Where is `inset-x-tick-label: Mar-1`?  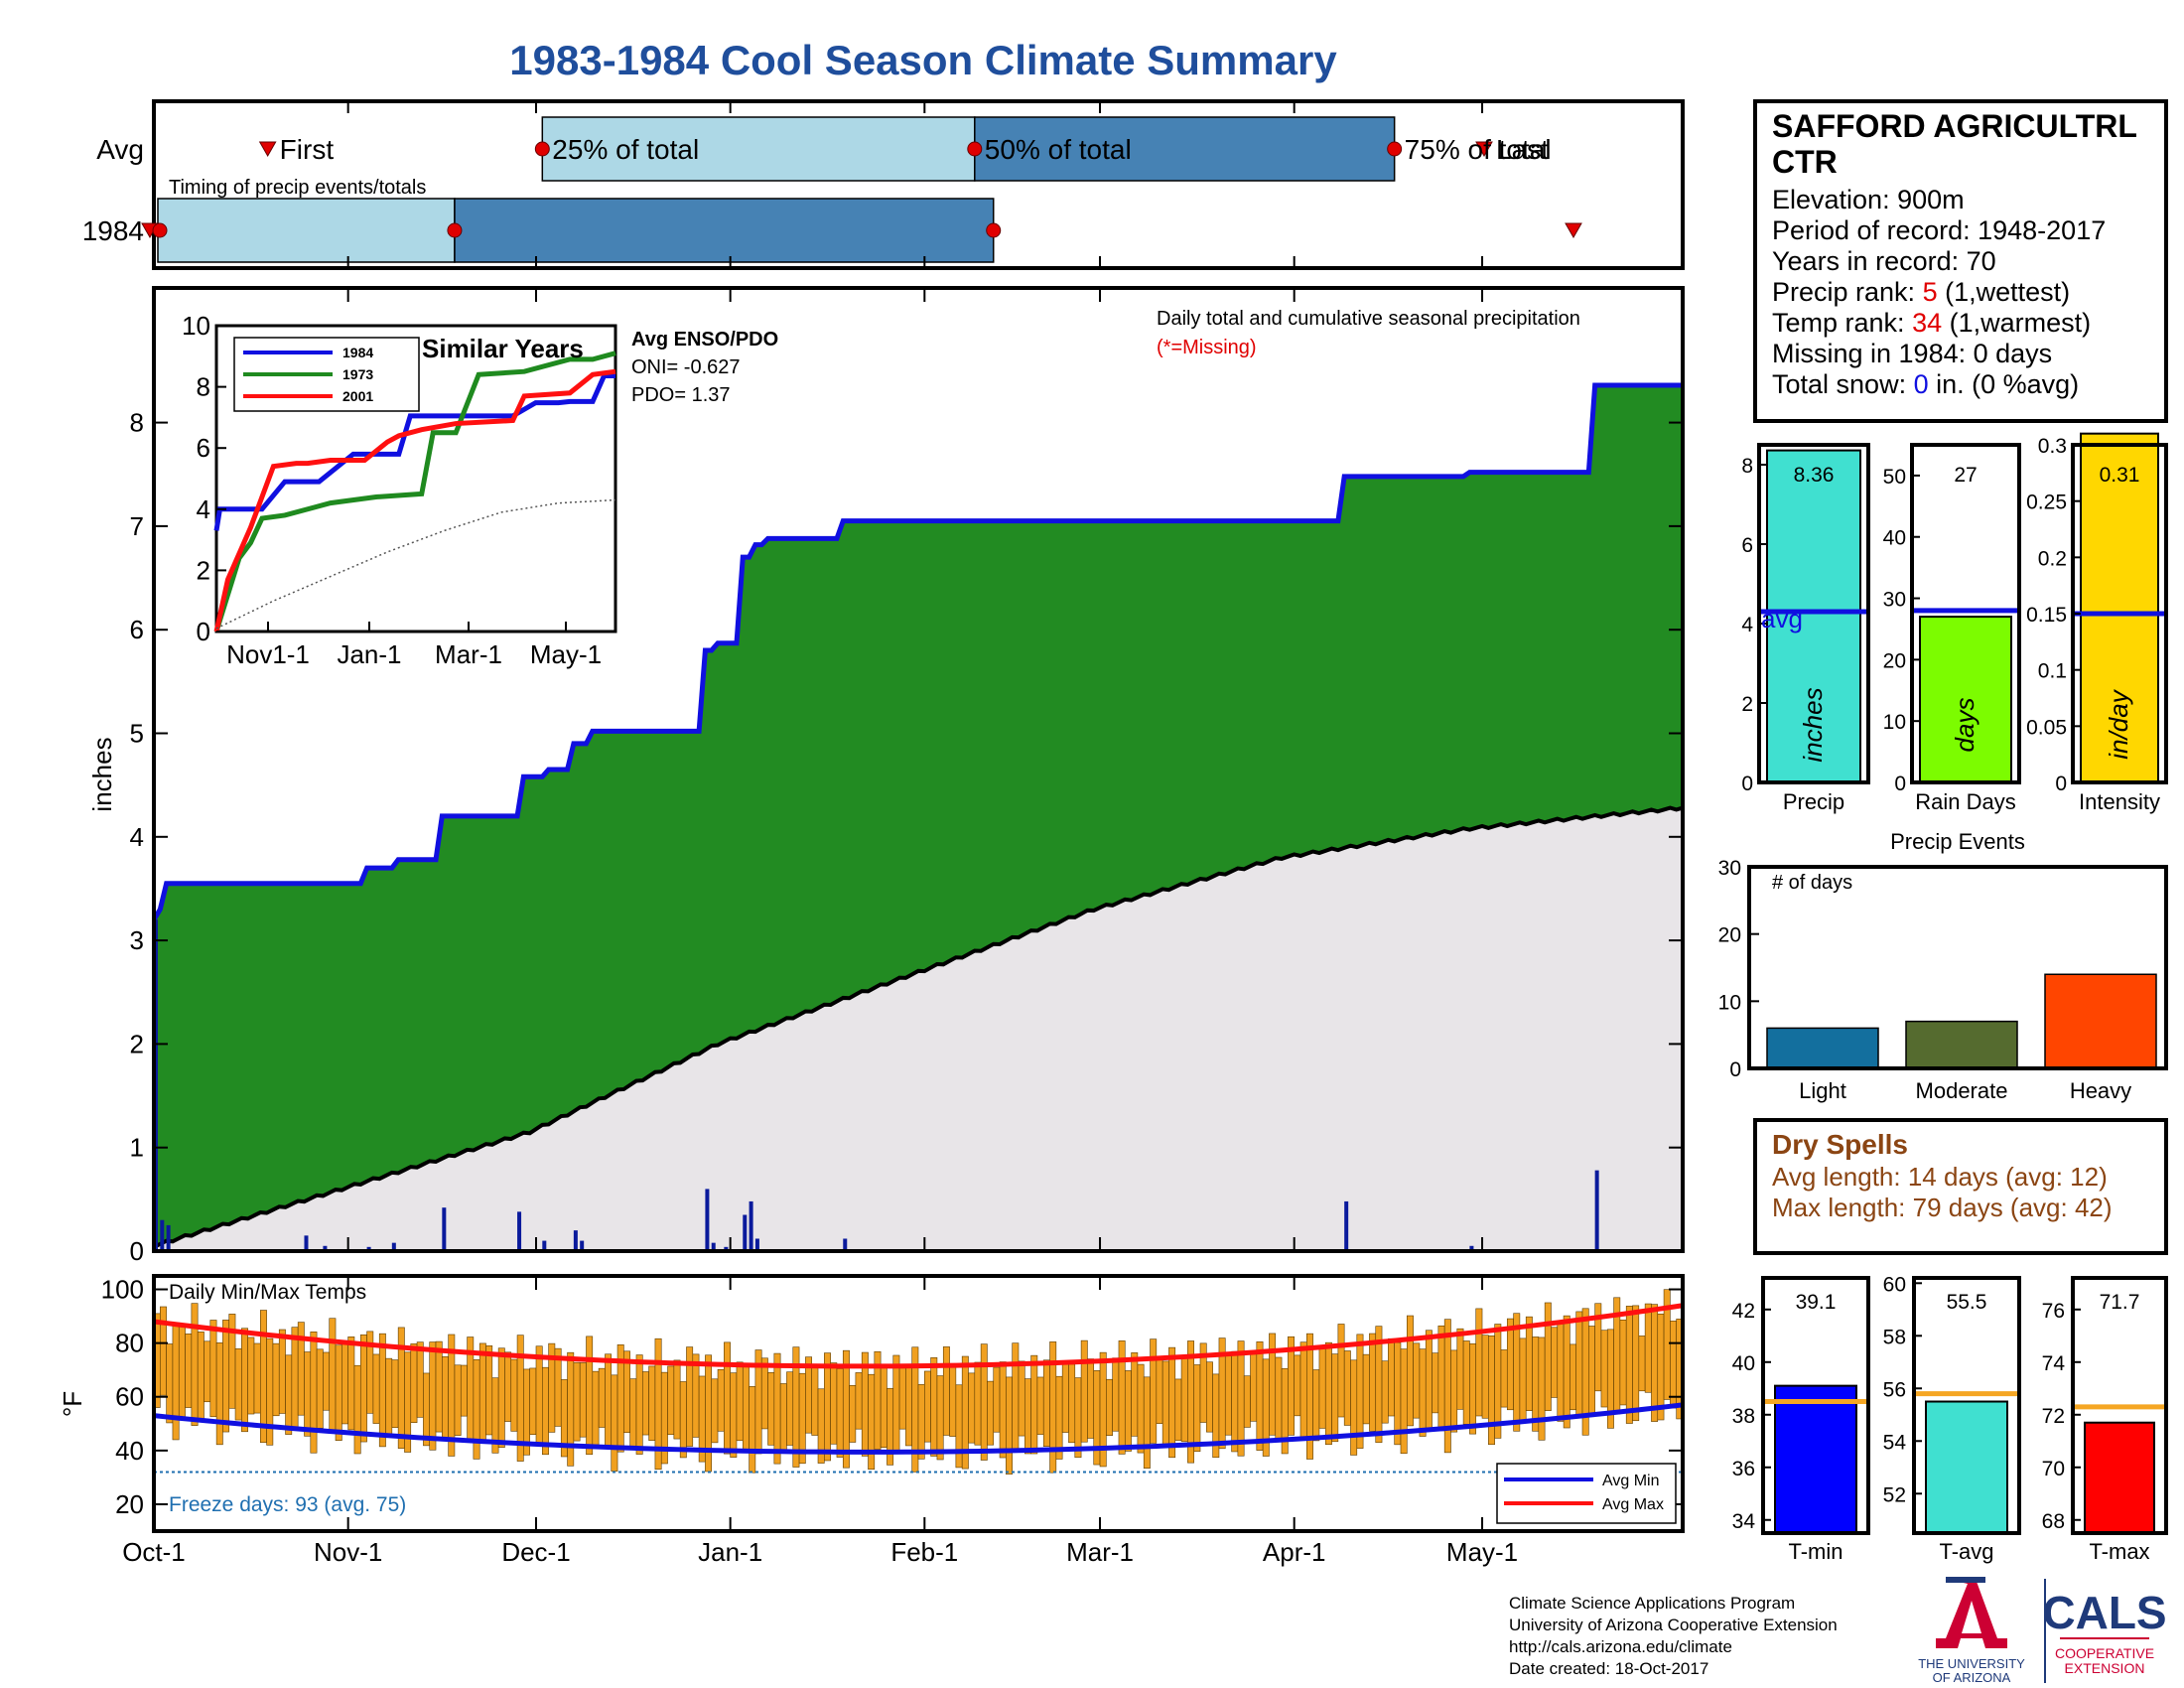
inset-x-tick-label: Mar-1 is located at coordinates (468, 654).